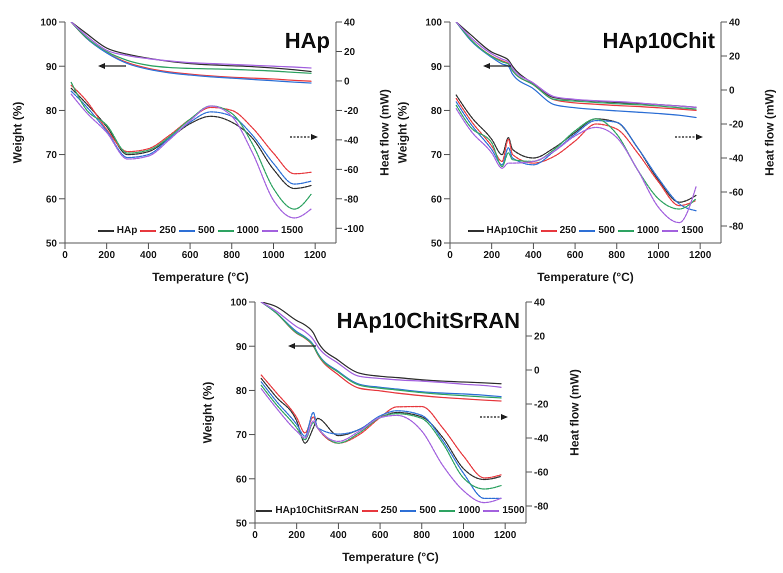 This screenshot has height=573, width=783. I want to click on legend-label: HAp, so click(127, 230).